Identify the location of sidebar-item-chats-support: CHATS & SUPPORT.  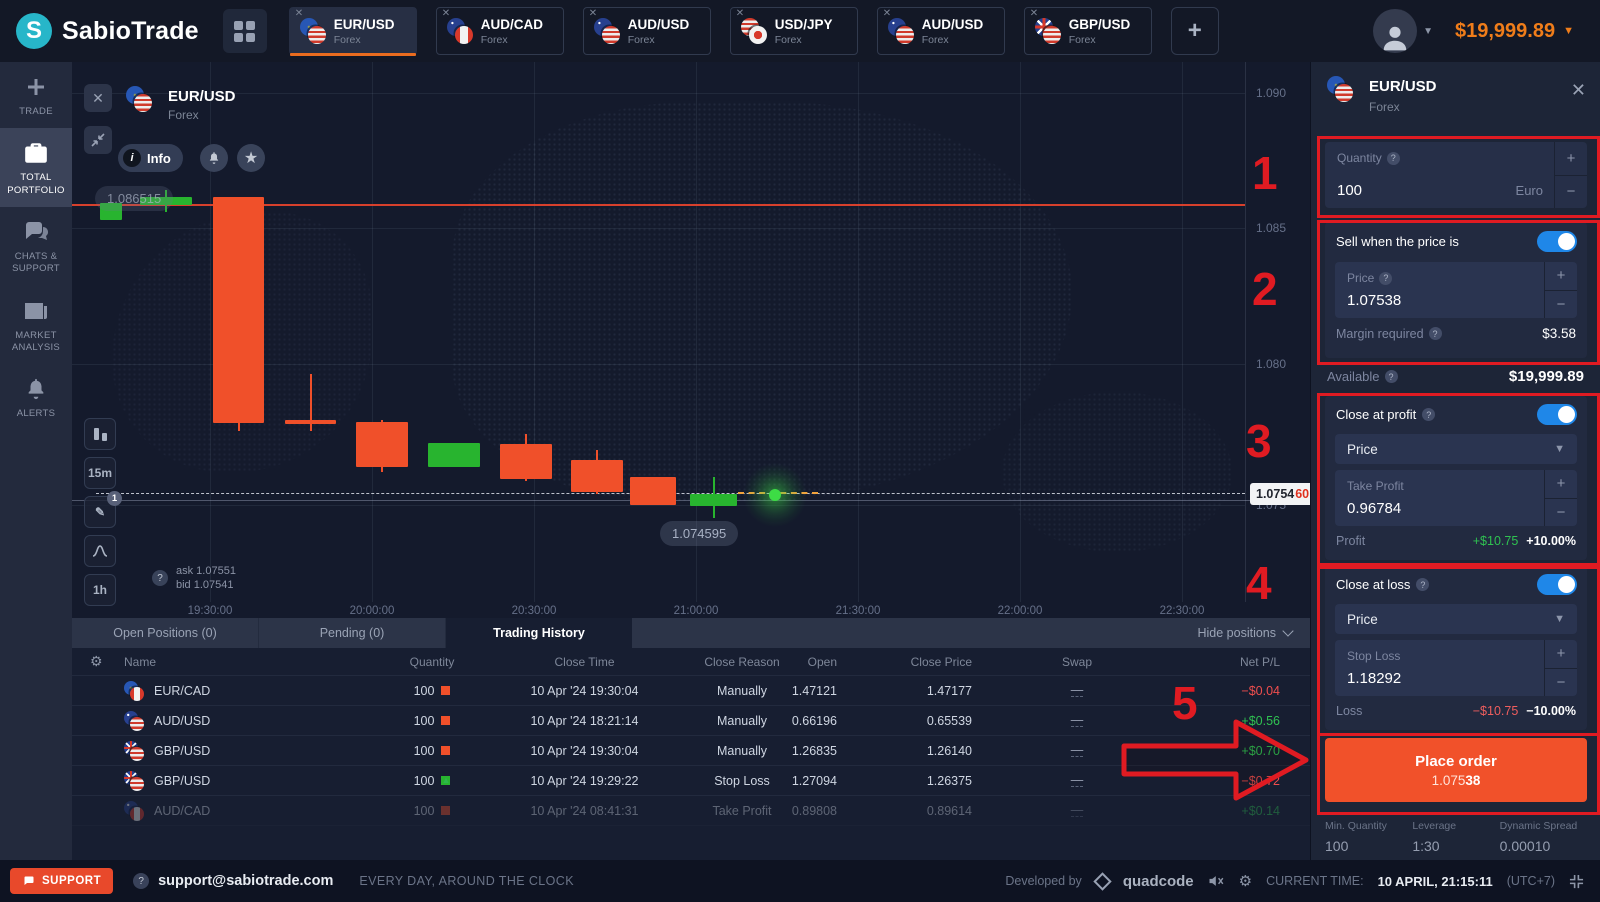
(36, 246).